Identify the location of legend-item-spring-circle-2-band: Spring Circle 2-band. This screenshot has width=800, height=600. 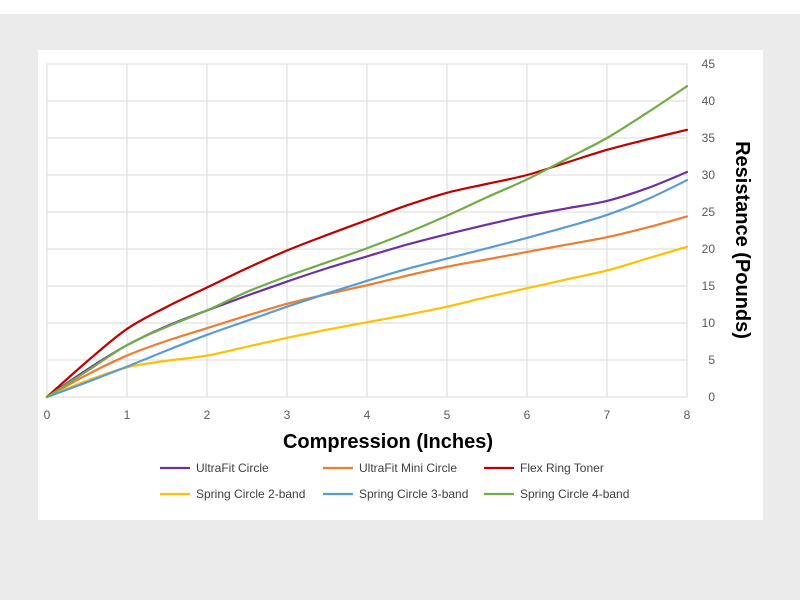
(232, 494).